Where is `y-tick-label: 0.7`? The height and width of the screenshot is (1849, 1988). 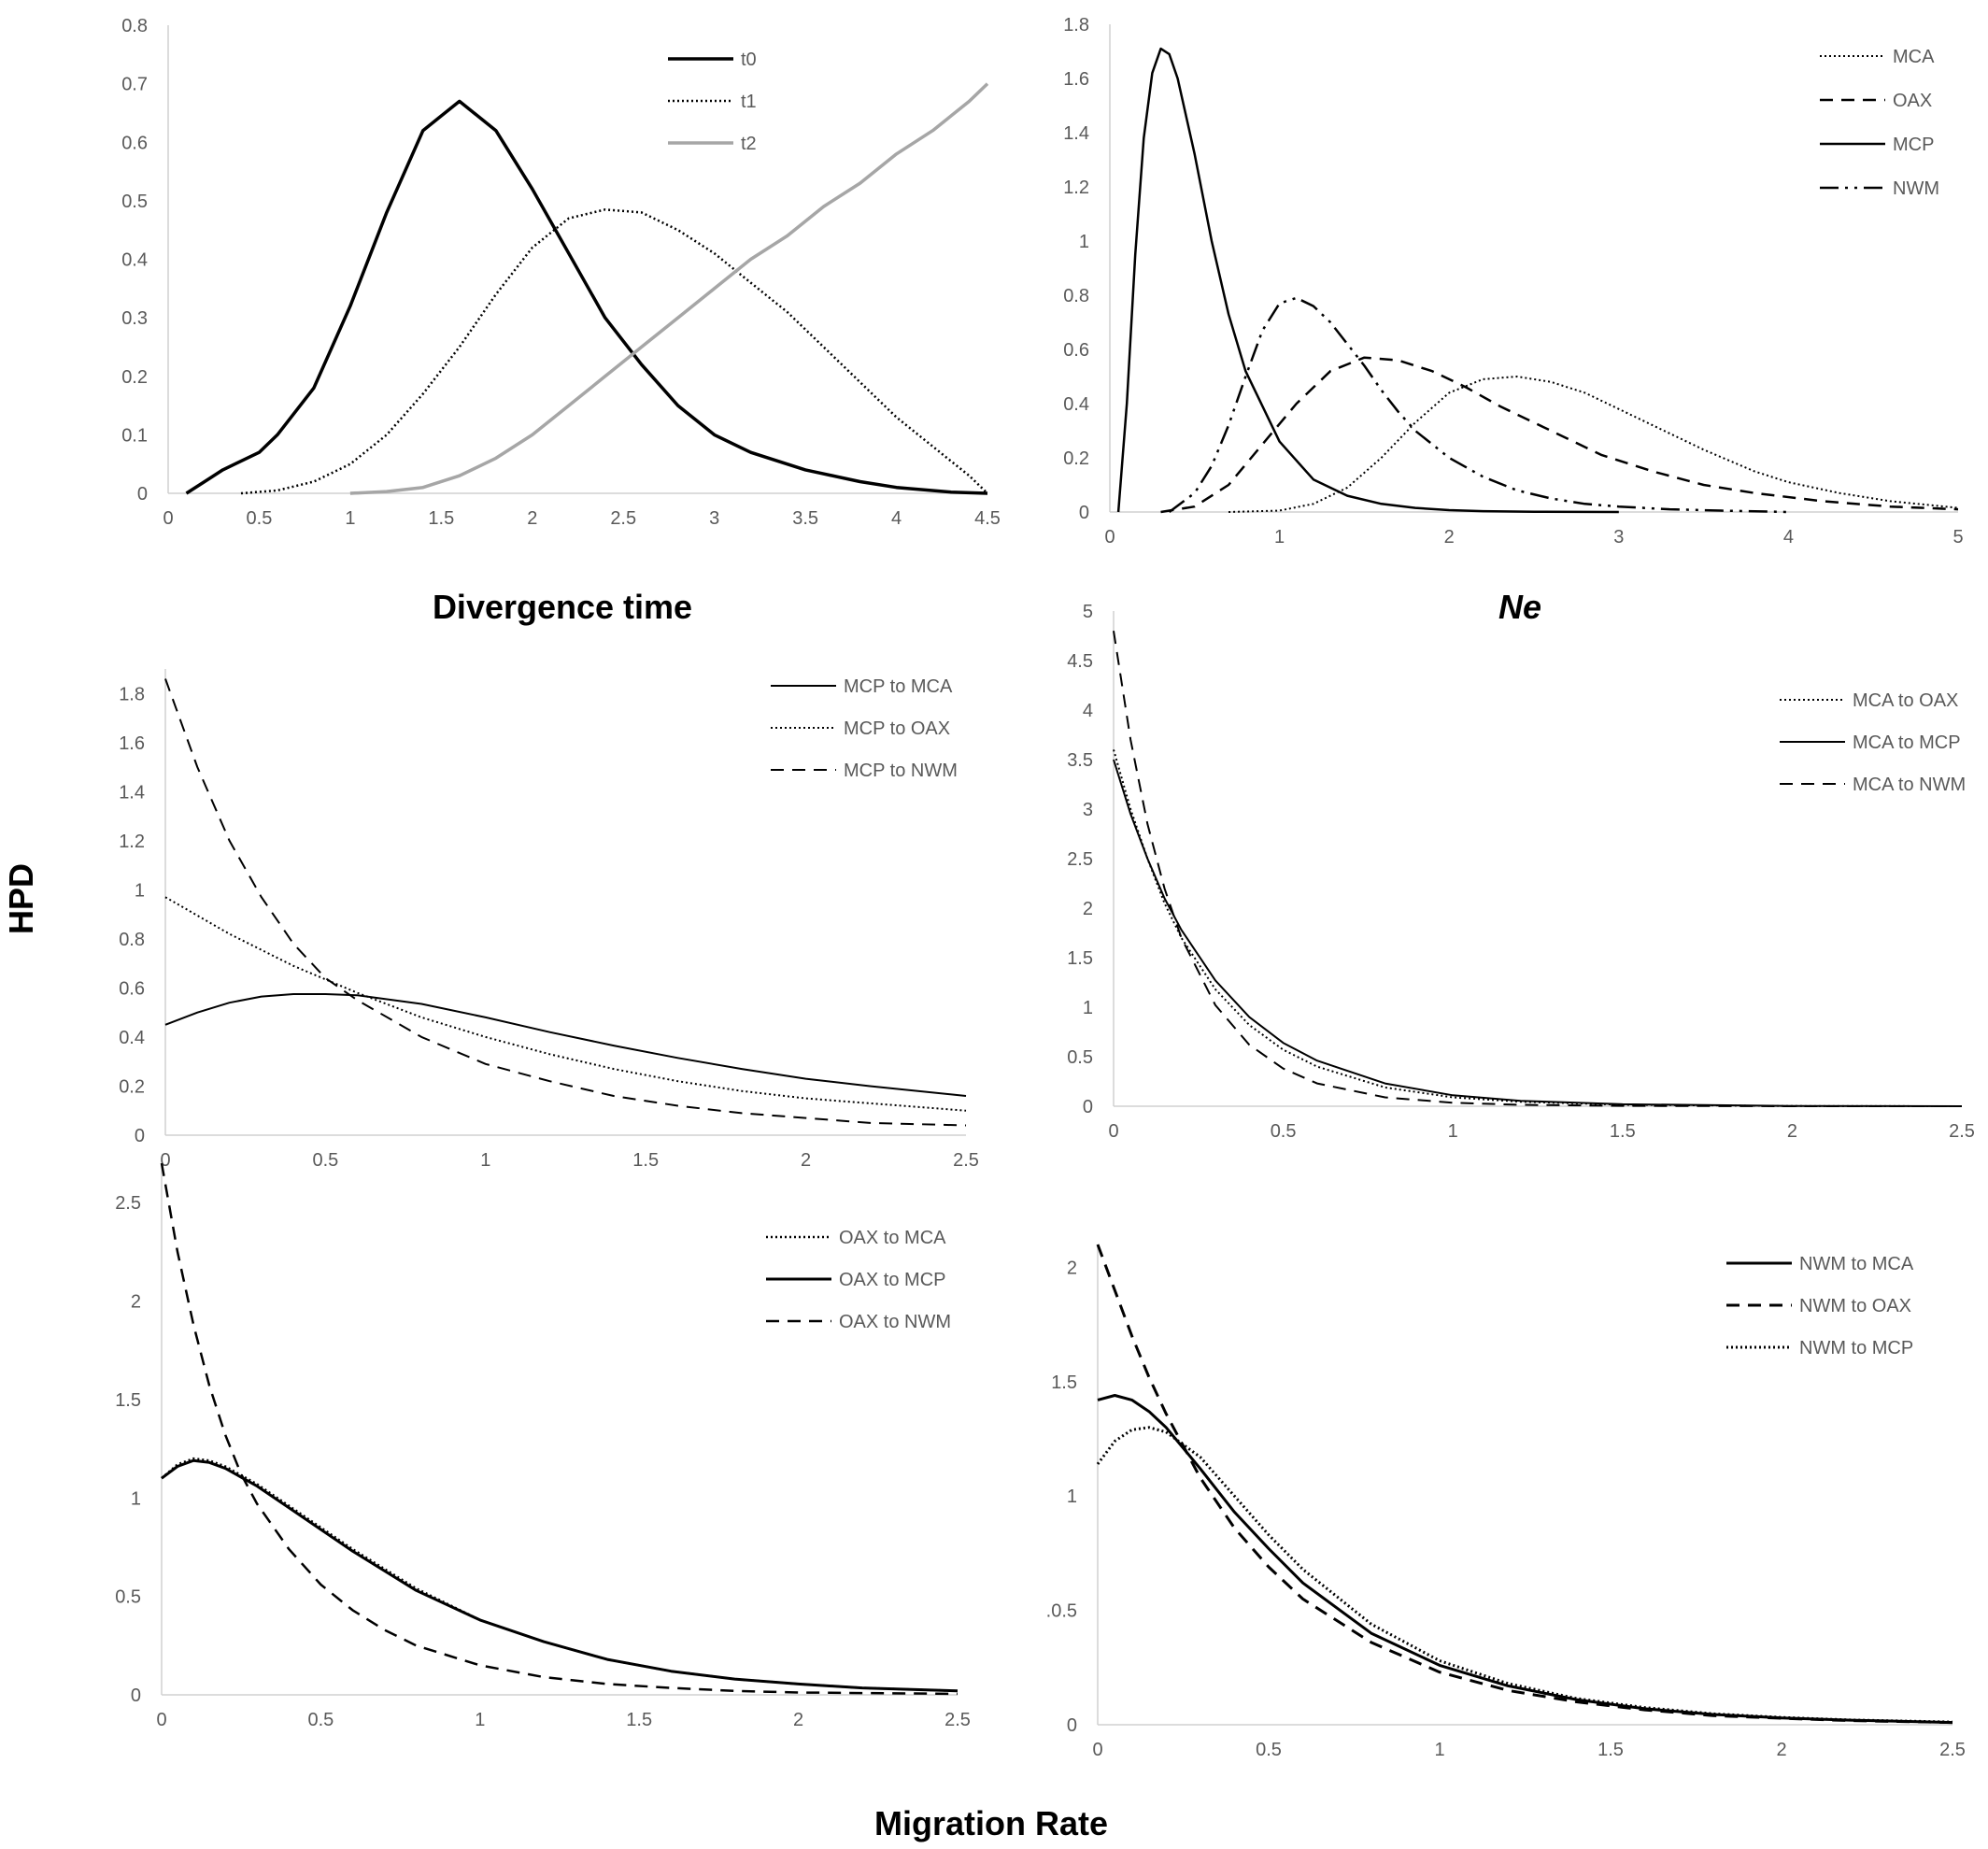
y-tick-label: 0.7 is located at coordinates (134, 85).